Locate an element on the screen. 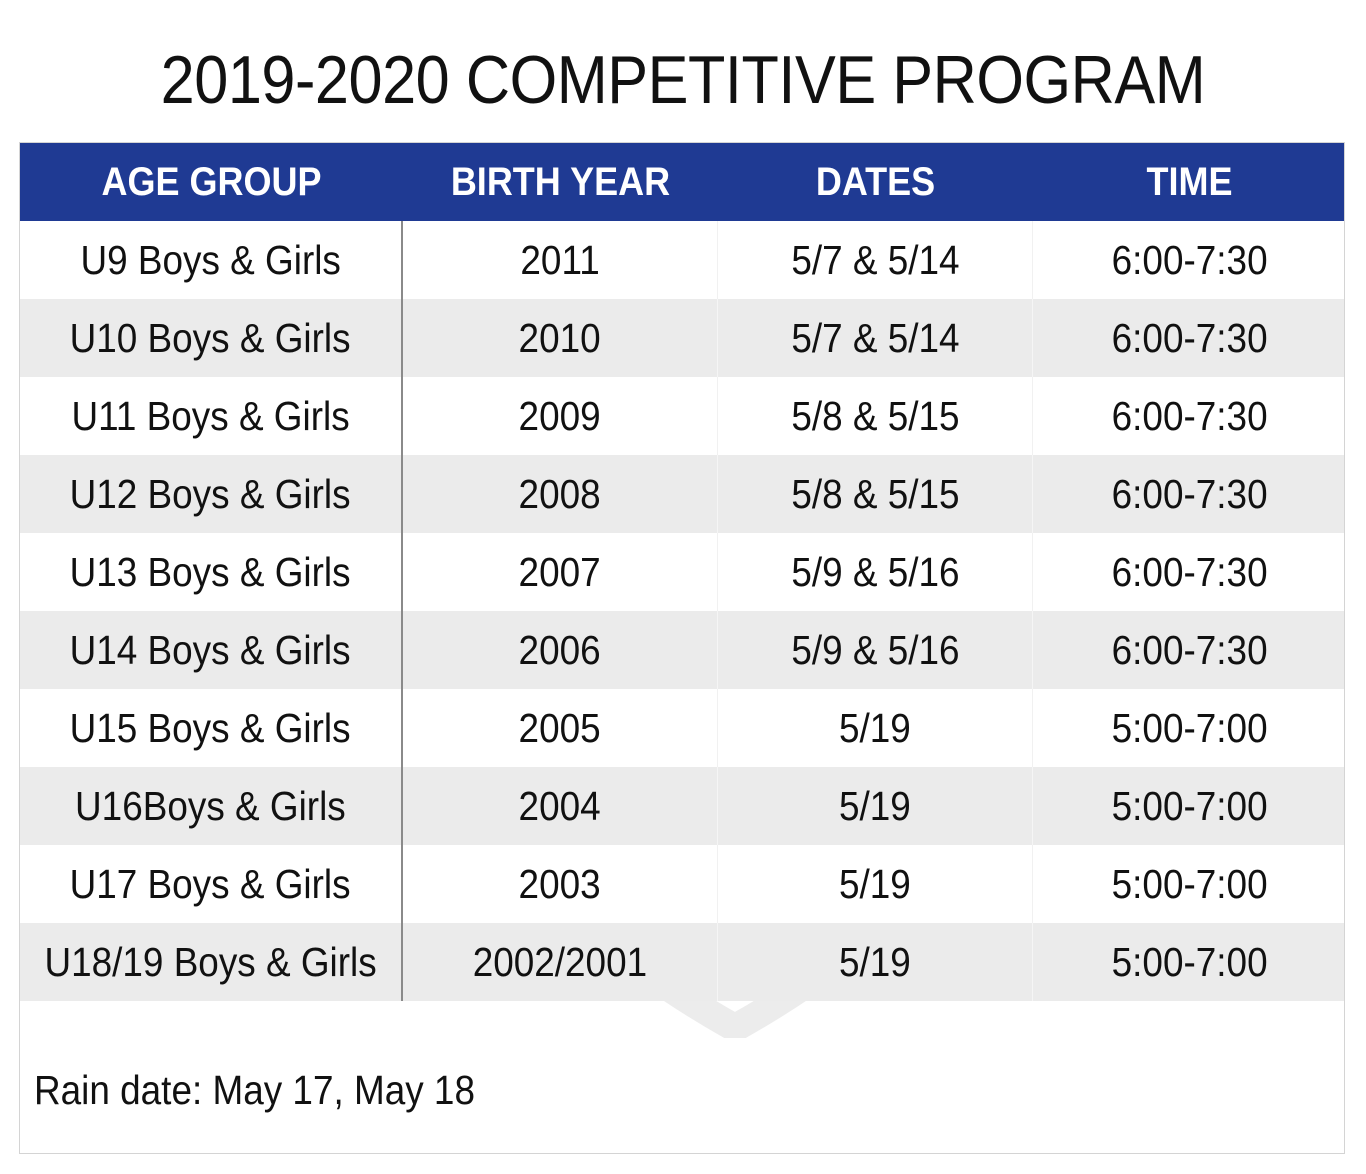  header-age-group: AGE GROUP is located at coordinates (211, 182).